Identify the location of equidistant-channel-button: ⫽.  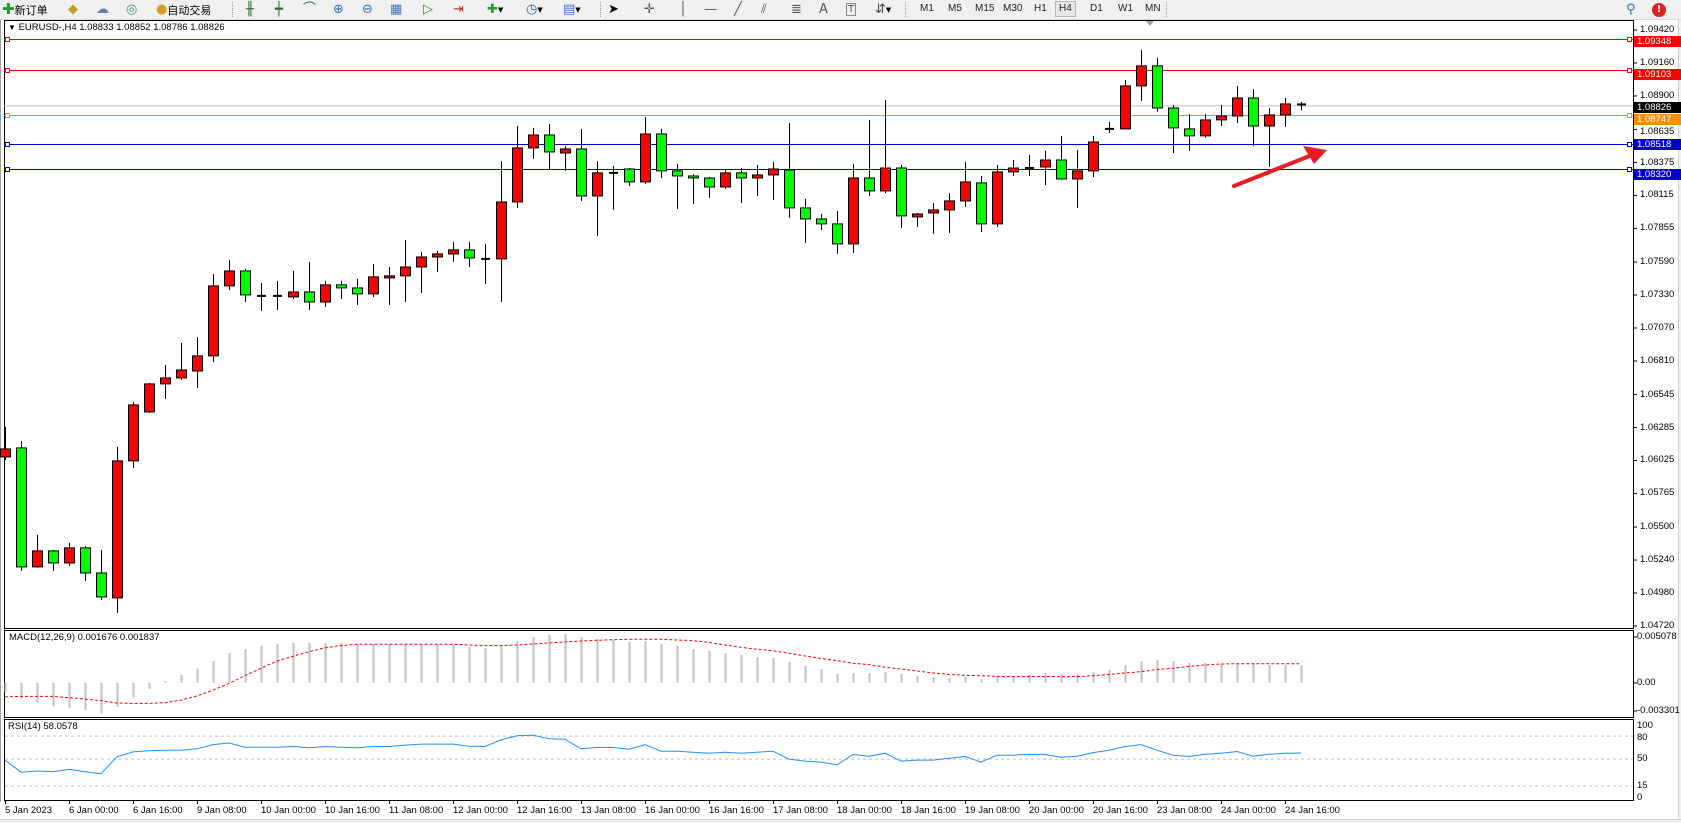
(764, 9).